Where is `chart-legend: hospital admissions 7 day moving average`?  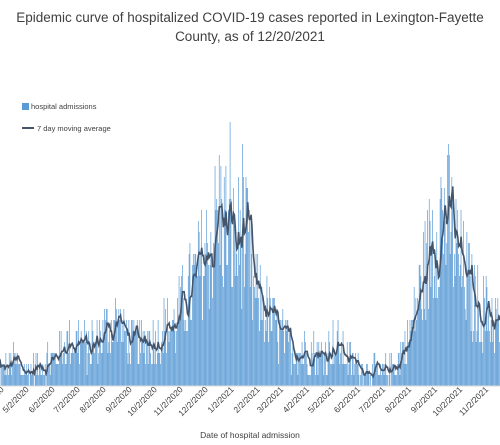
chart-legend: hospital admissions 7 day moving average is located at coordinates (66, 122).